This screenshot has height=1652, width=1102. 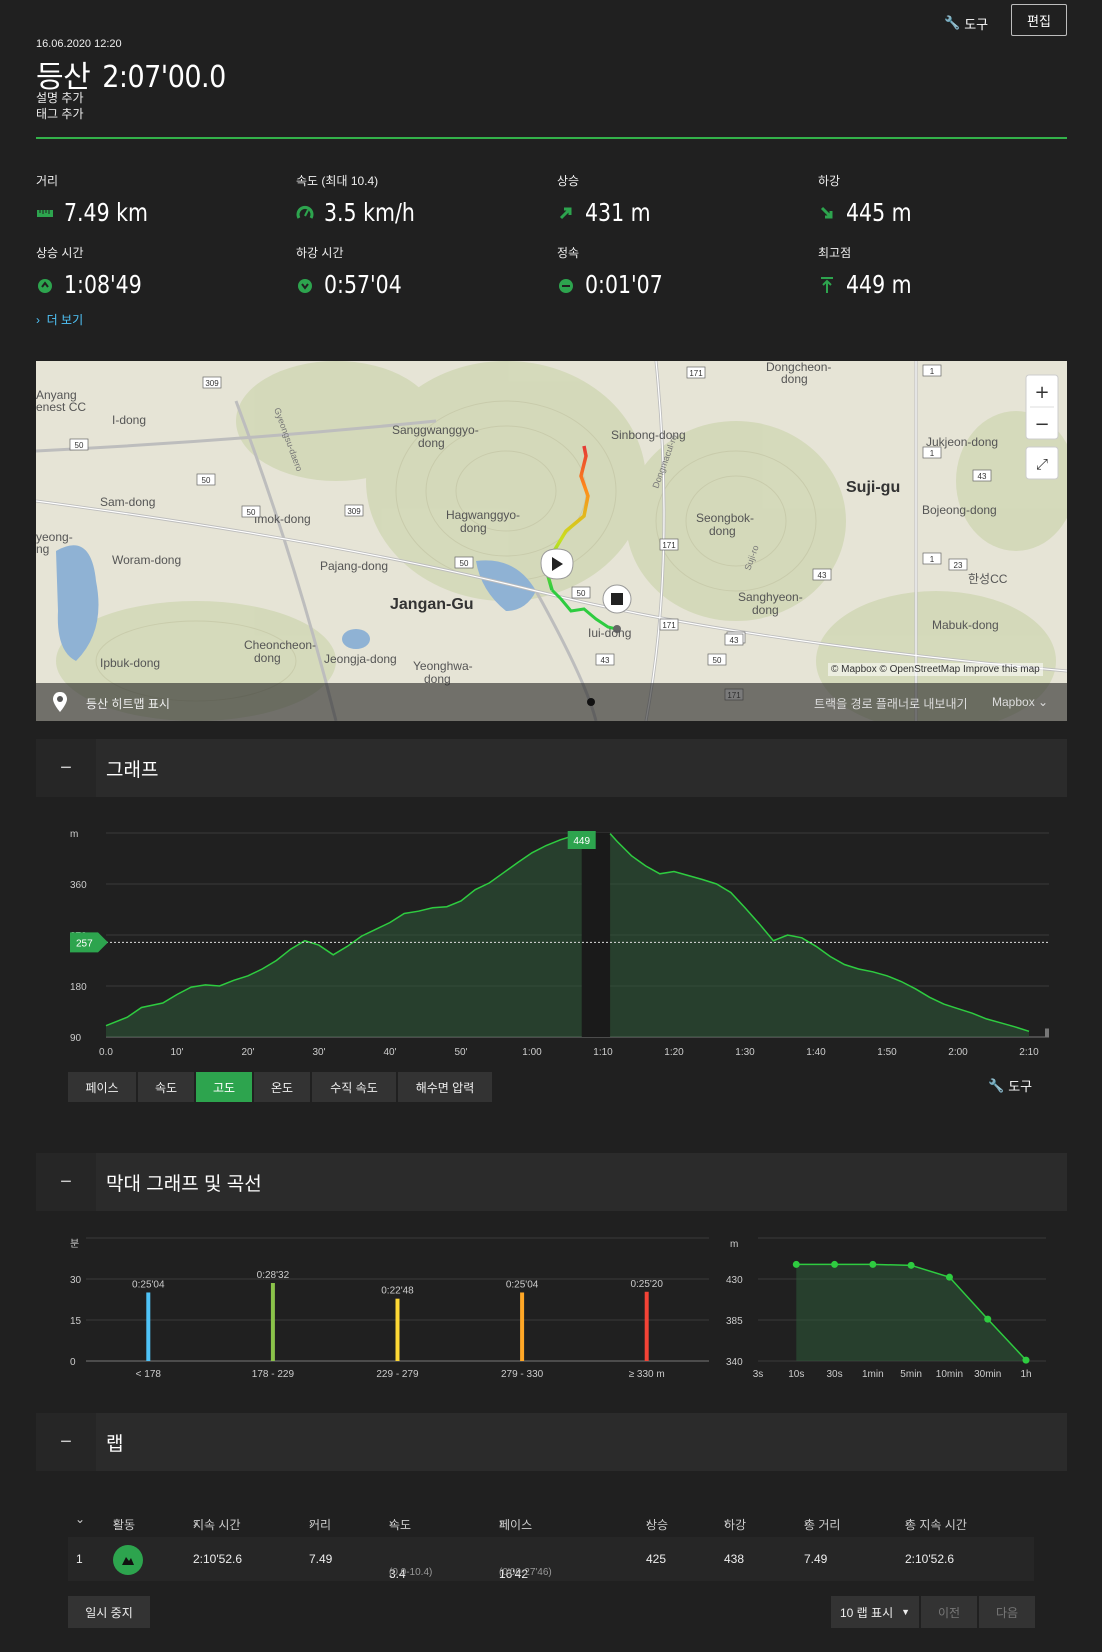 I want to click on stat-label: 하강 시간, so click(x=320, y=253).